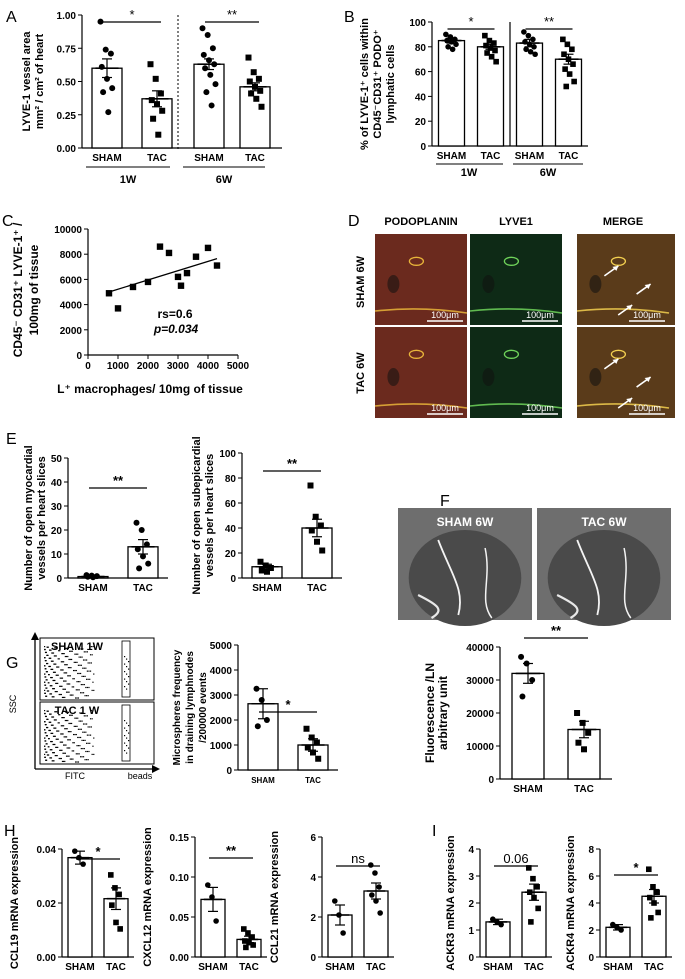 Image resolution: width=685 pixels, height=979 pixels. I want to click on panel-letter: G, so click(12, 663).